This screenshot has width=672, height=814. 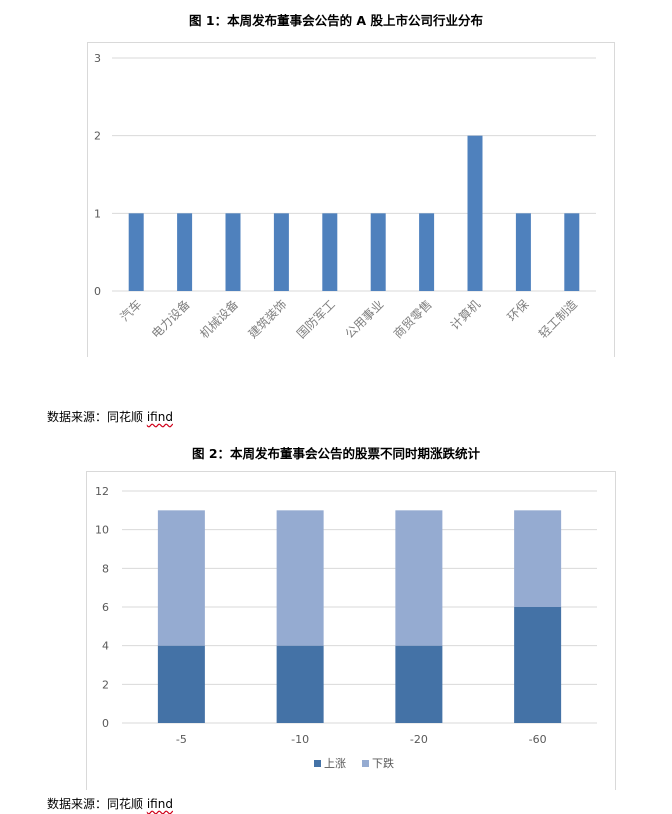 What do you see at coordinates (105, 646) in the screenshot?
I see `y-tick-label: 4` at bounding box center [105, 646].